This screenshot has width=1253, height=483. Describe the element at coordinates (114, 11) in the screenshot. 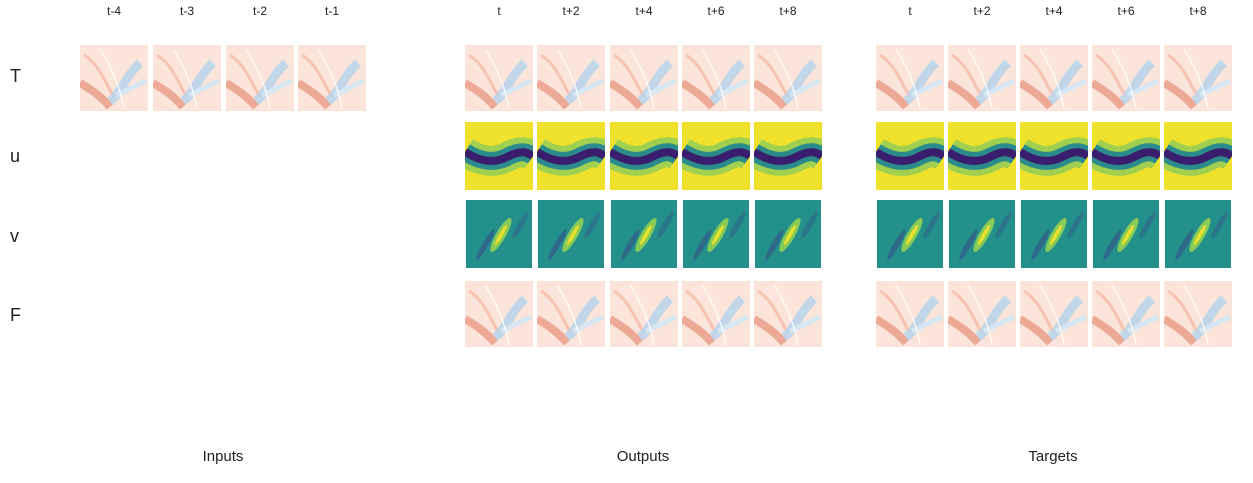

I see `column-label: t-4` at that location.